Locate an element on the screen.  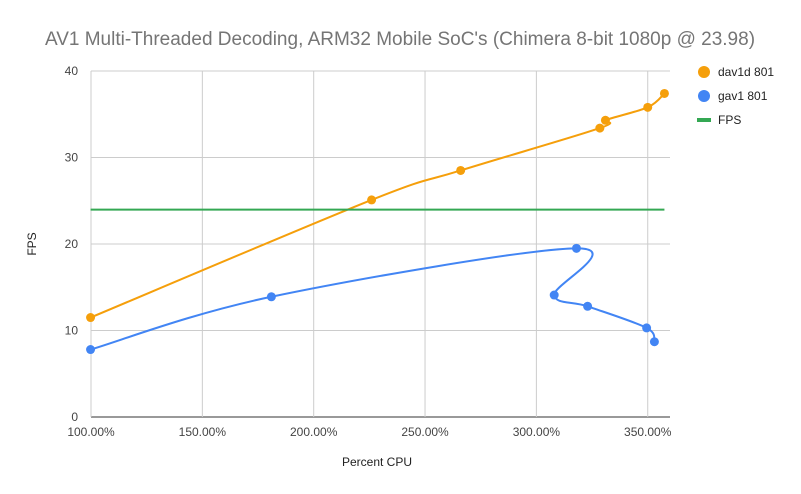
legend-swatch-fps is located at coordinates (704, 120).